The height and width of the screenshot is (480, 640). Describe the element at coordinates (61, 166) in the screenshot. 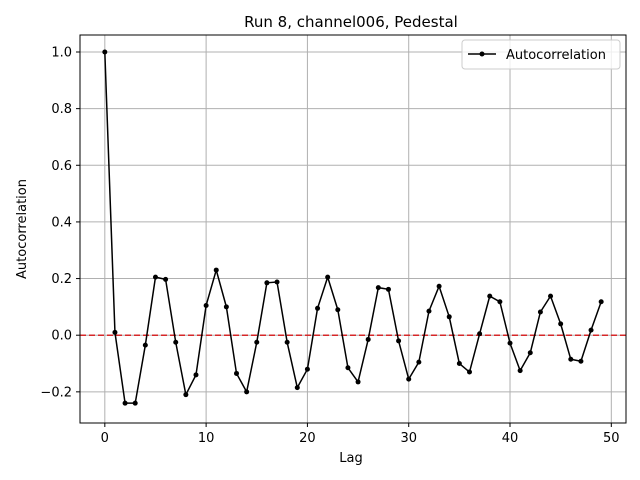

I see `y-tick-label: 0.6` at that location.